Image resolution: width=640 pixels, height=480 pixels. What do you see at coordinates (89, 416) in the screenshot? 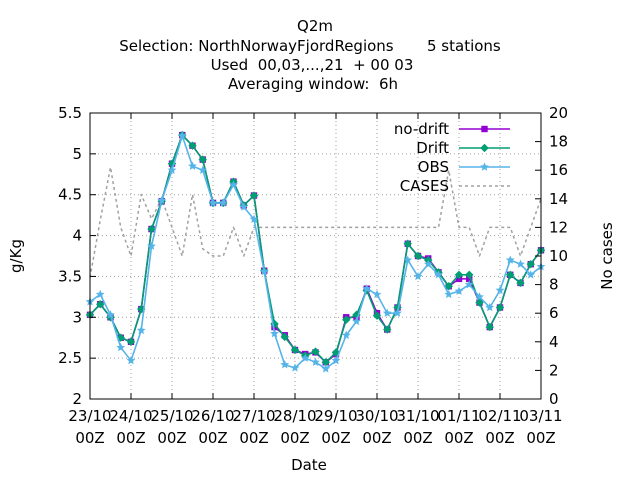
I see `x-tick-label-day: 23/10` at bounding box center [89, 416].